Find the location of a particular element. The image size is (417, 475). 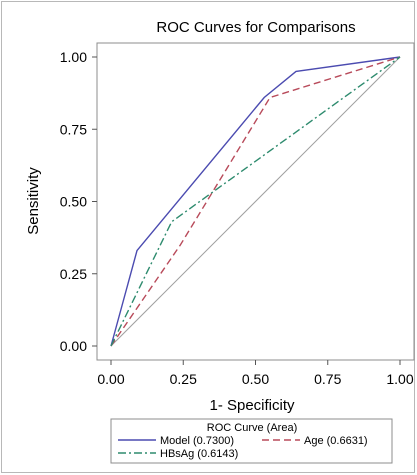

y-tick-label: 0.50 is located at coordinates (73, 202).